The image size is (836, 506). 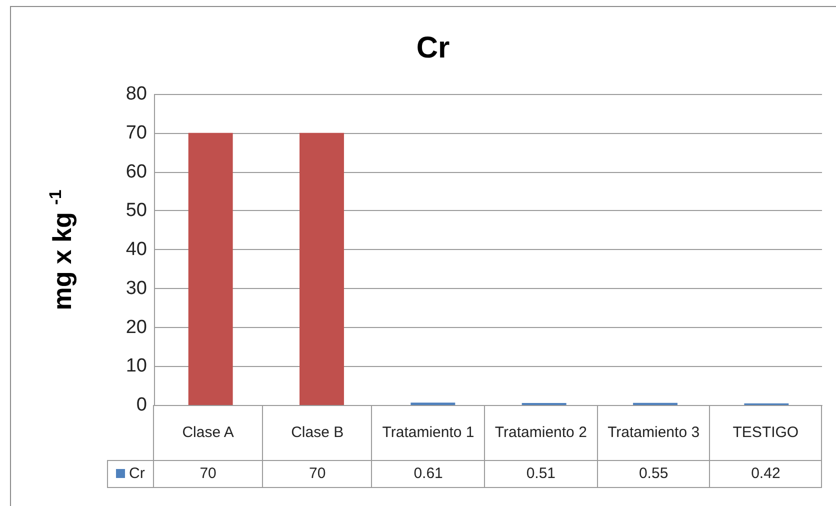 What do you see at coordinates (136, 94) in the screenshot?
I see `y-tick-label: 80` at bounding box center [136, 94].